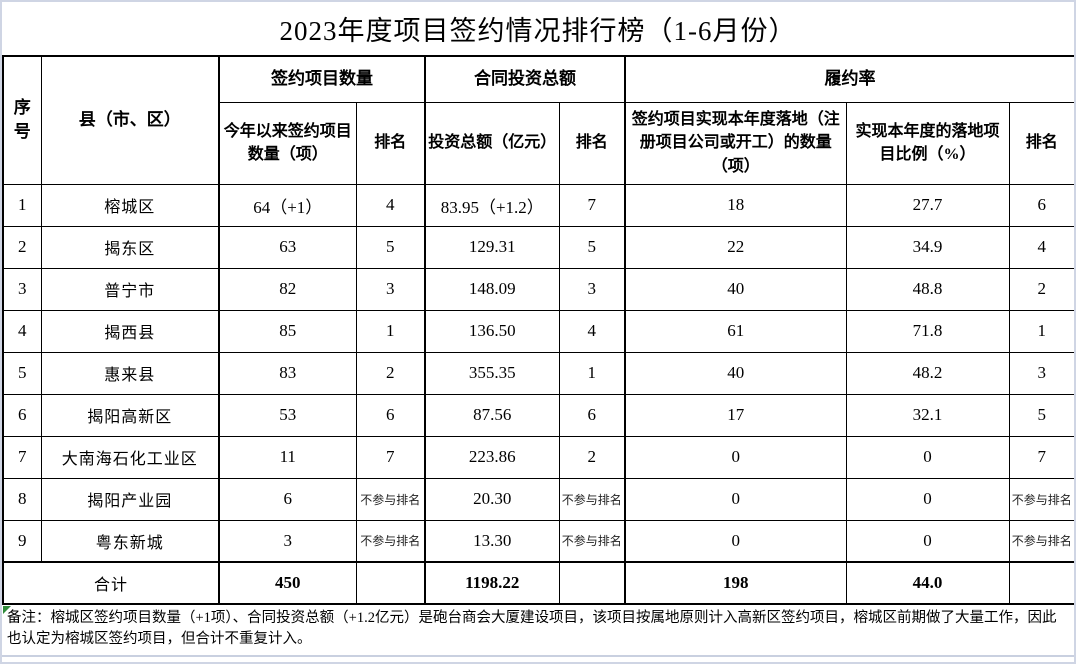  What do you see at coordinates (927, 331) in the screenshot?
I see `cell-landed-ratio: 71.8` at bounding box center [927, 331].